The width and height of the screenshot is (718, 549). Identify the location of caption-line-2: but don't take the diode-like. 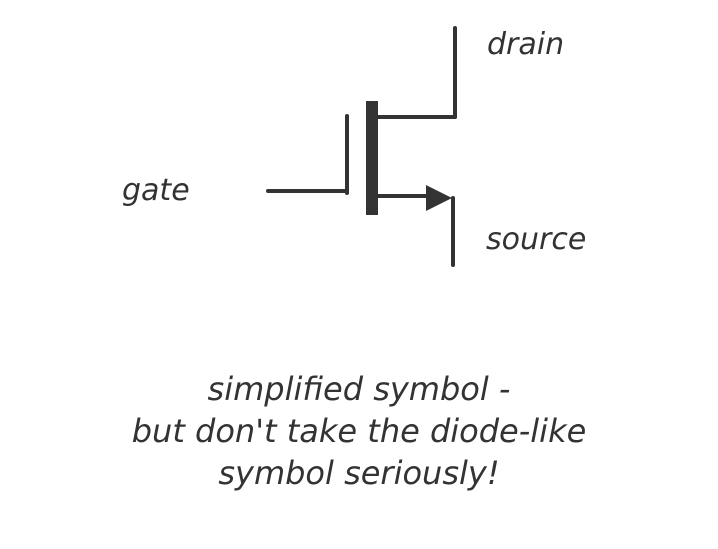
(359, 431).